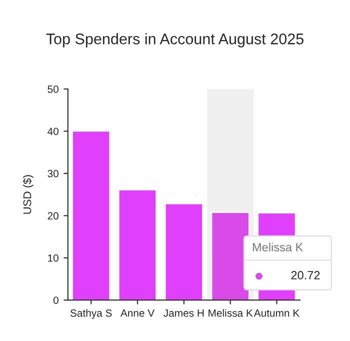 The image size is (350, 341). Describe the element at coordinates (91, 314) in the screenshot. I see `x-tick-label: Sathya S` at that location.